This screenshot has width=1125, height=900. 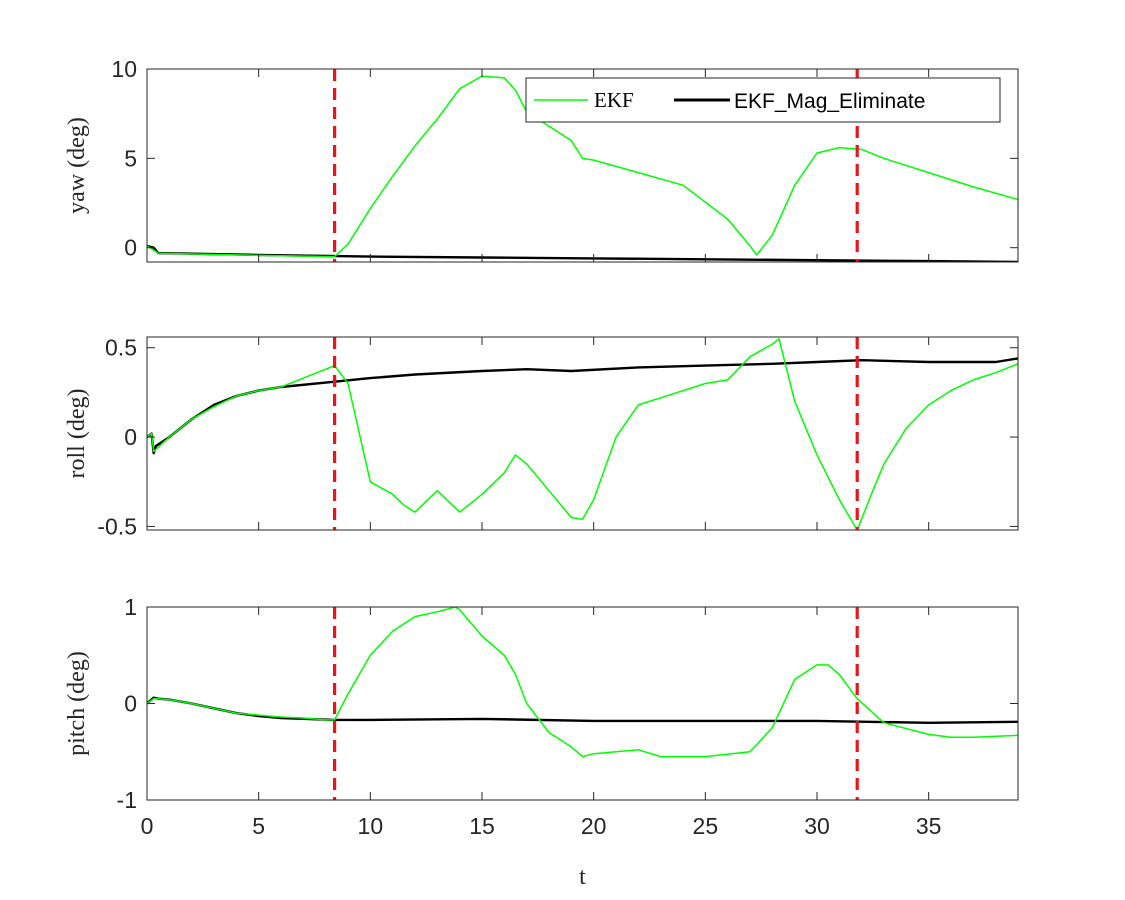 I want to click on pitch-y-tick-label-1: 0, so click(x=130, y=704).